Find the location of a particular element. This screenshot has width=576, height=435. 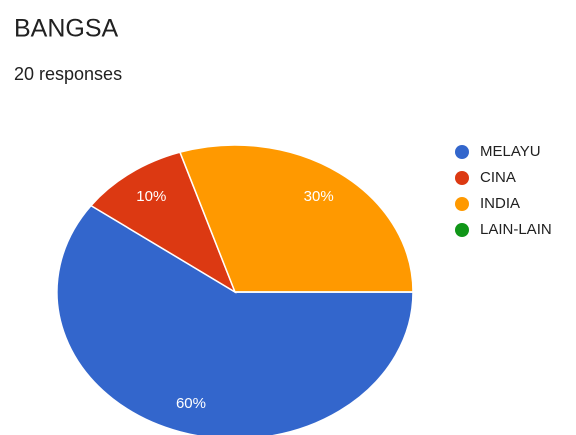

chart-title: BANGSA is located at coordinates (66, 29).